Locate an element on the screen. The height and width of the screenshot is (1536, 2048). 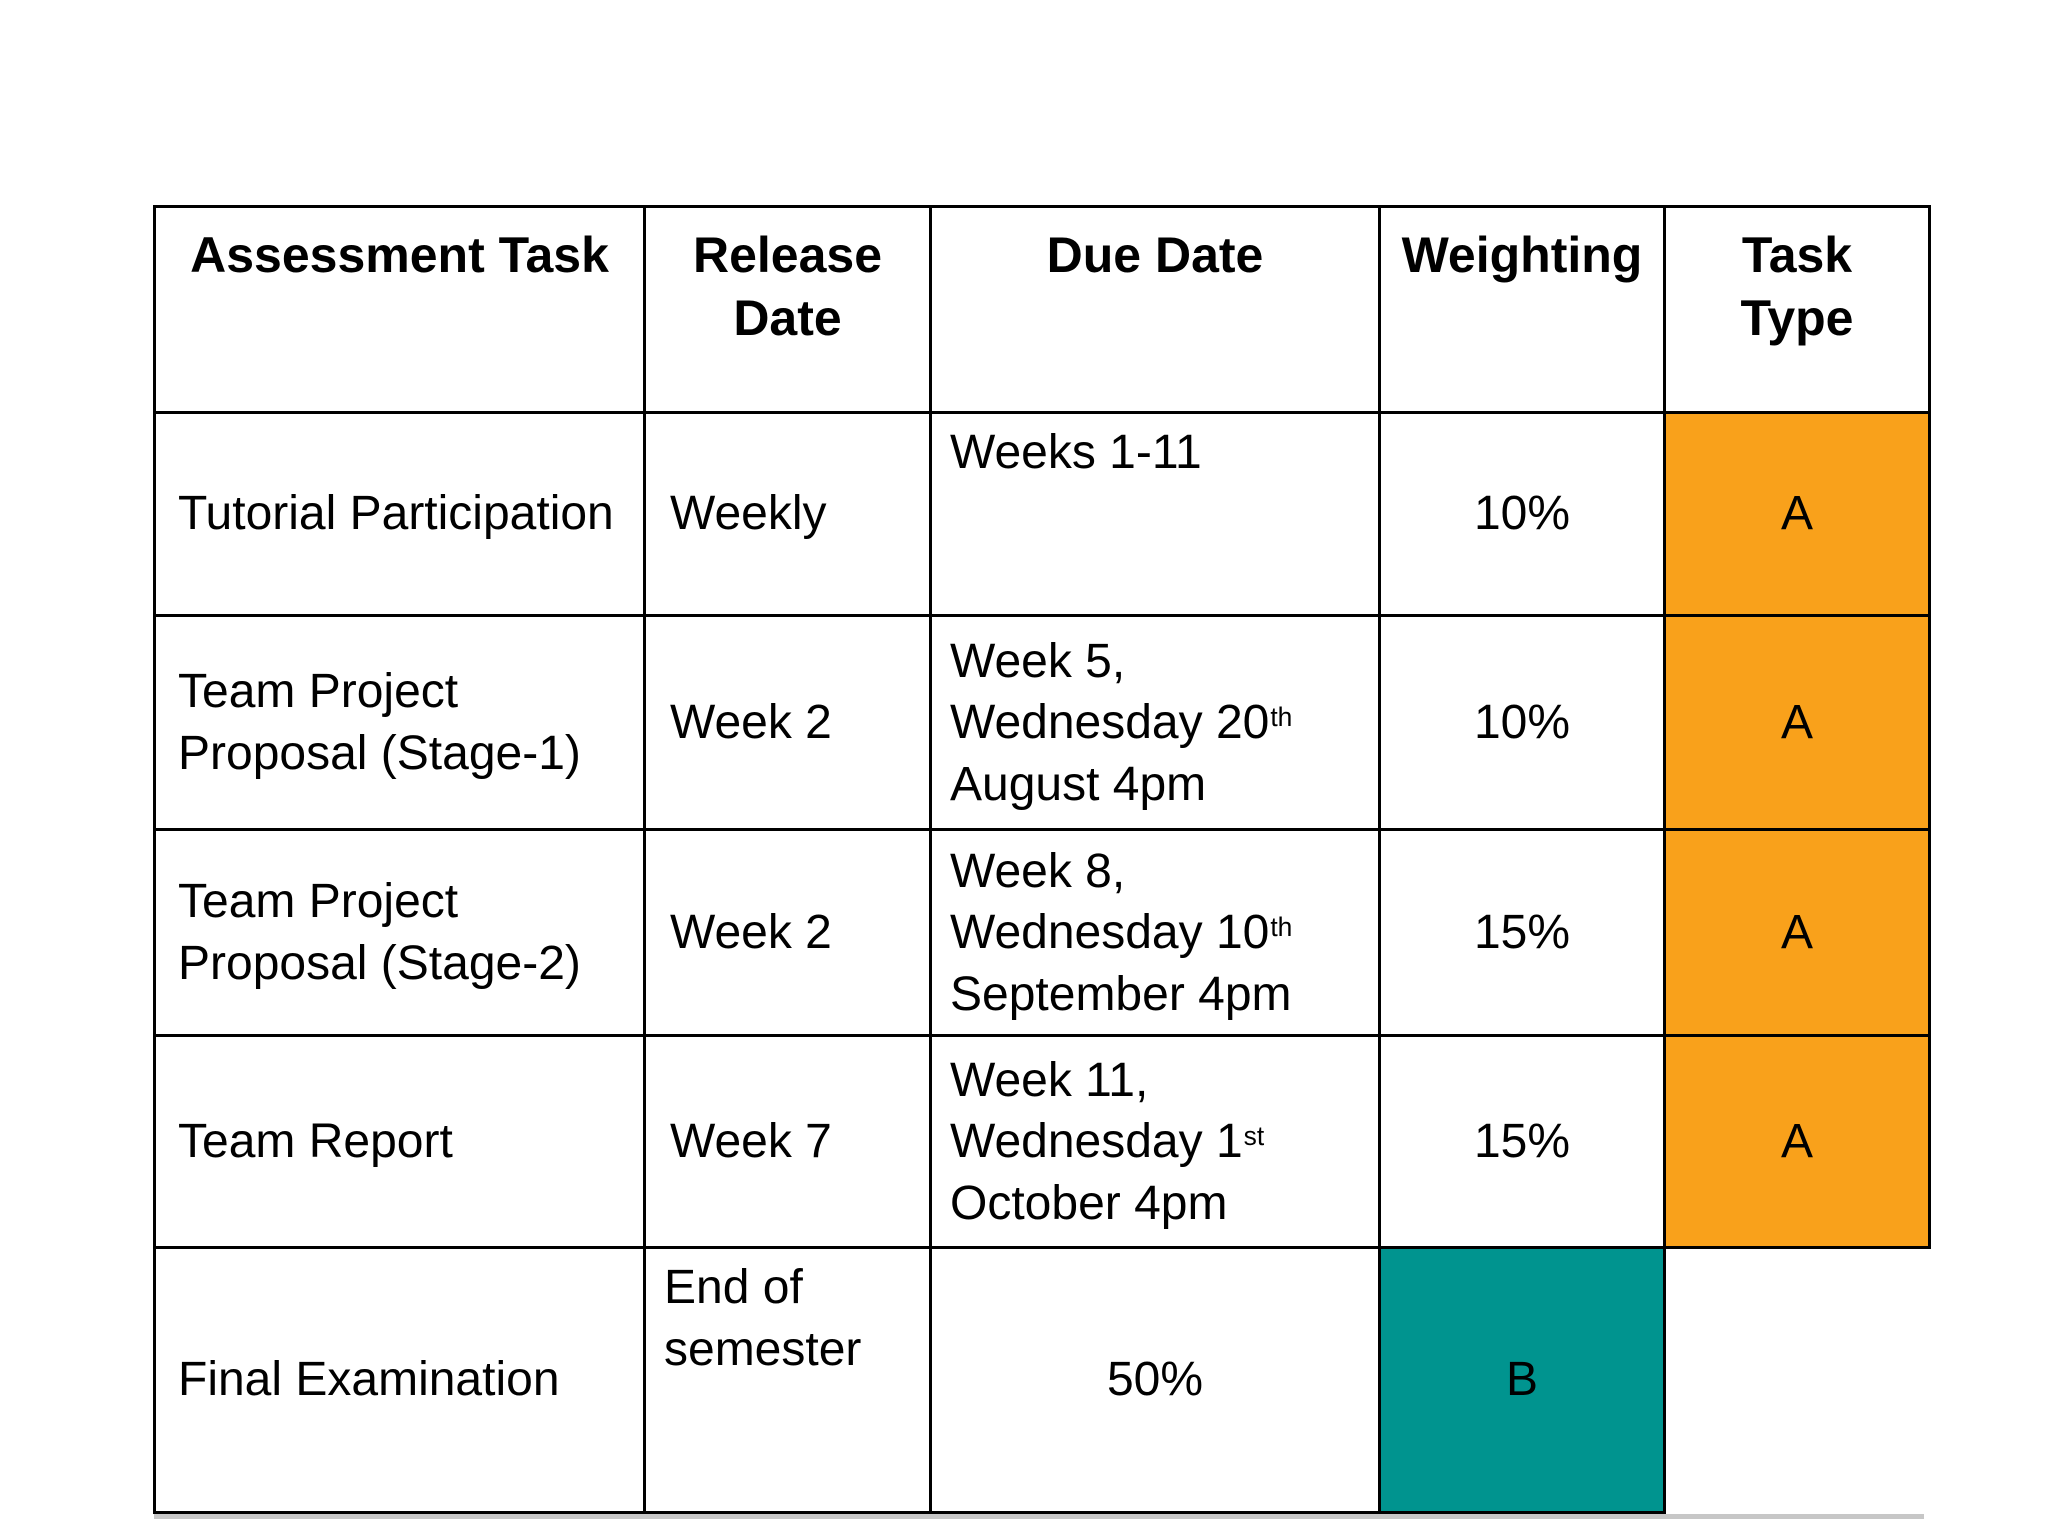
column-header-weighting: Weighting is located at coordinates (1522, 309).